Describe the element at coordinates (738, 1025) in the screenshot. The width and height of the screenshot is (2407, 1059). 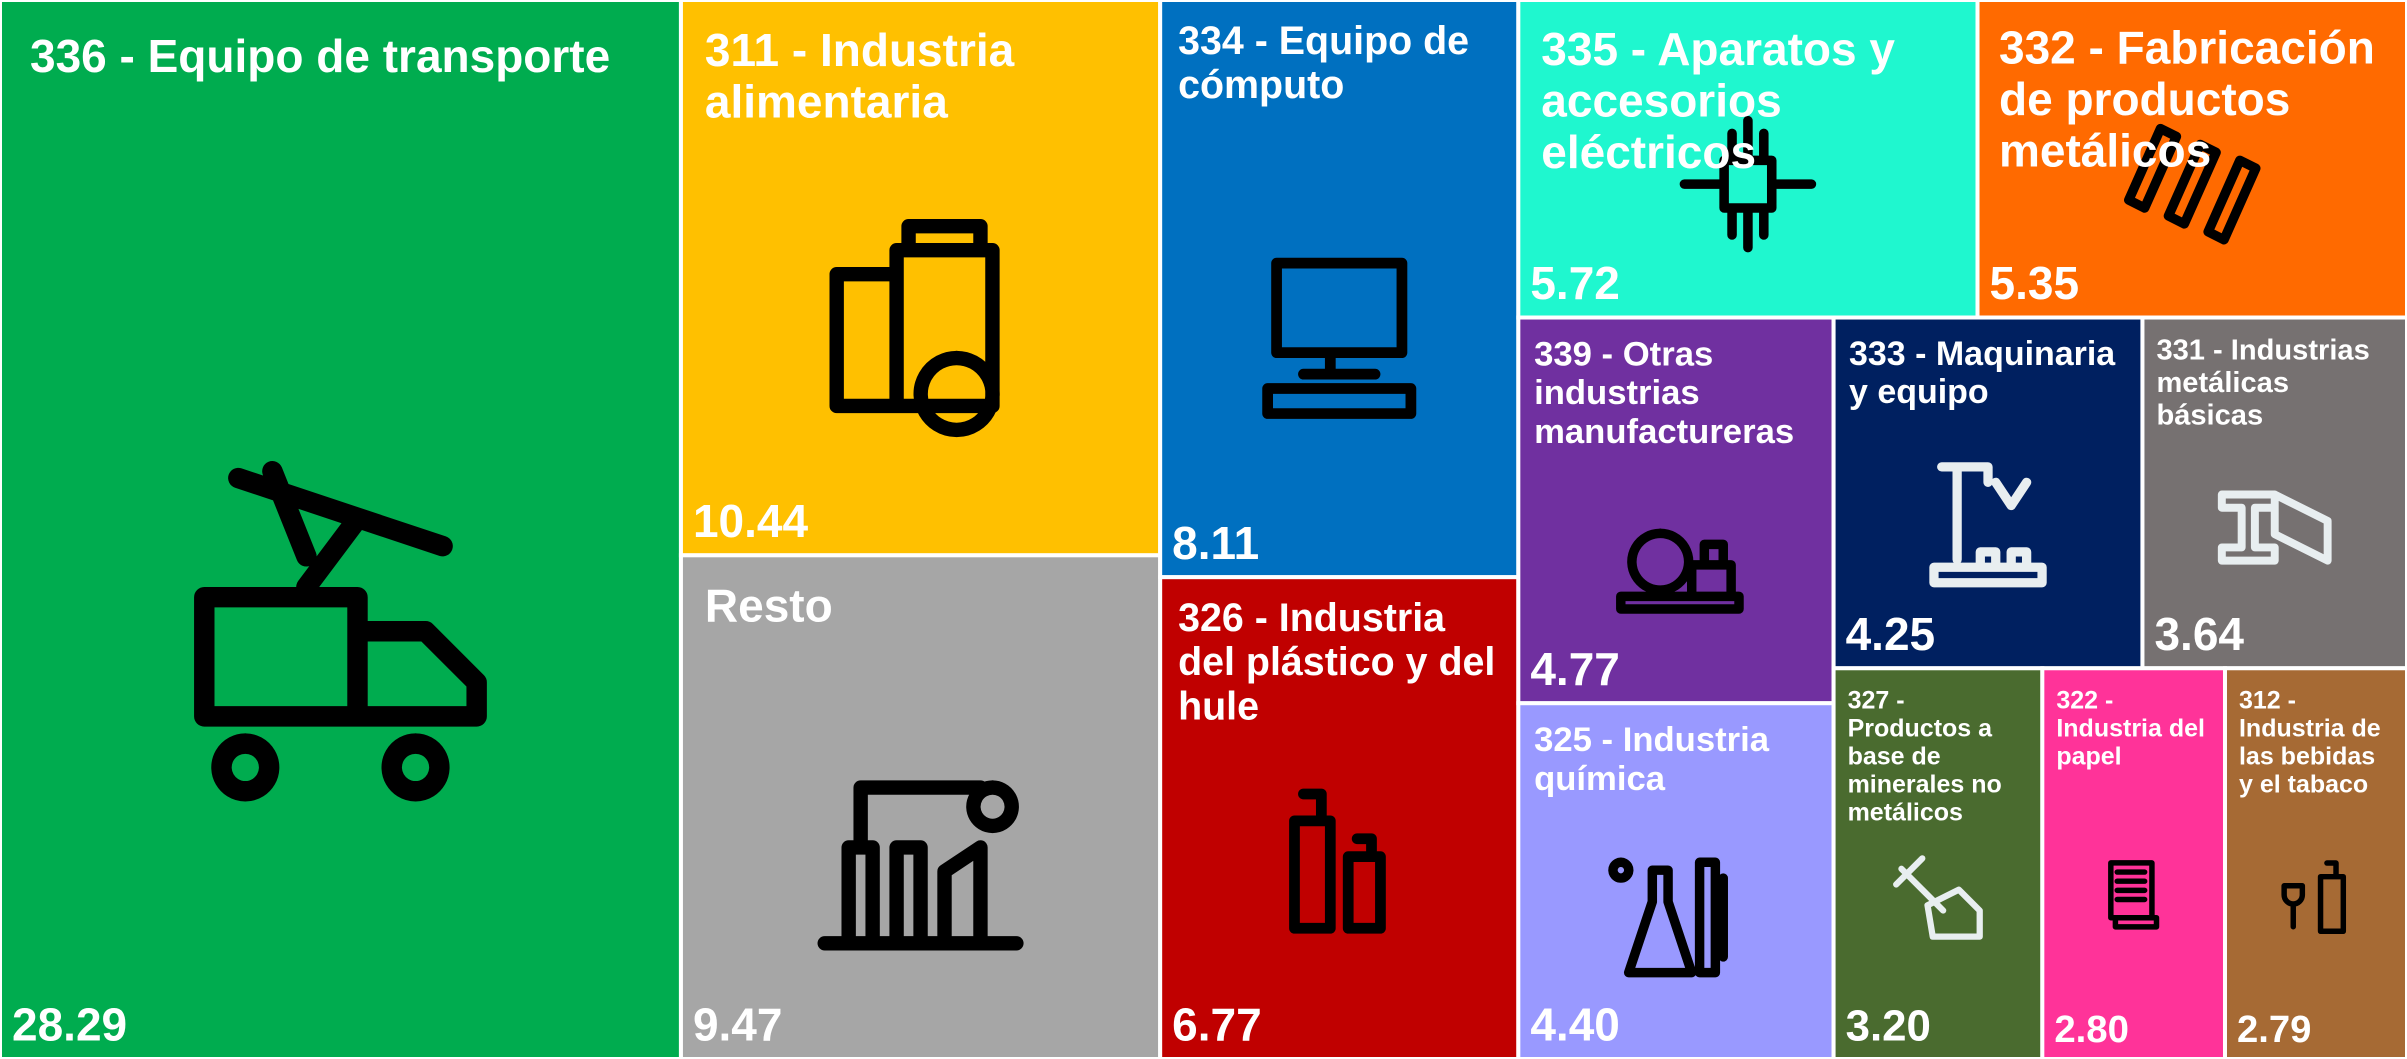
I see `value-label: 9.47` at that location.